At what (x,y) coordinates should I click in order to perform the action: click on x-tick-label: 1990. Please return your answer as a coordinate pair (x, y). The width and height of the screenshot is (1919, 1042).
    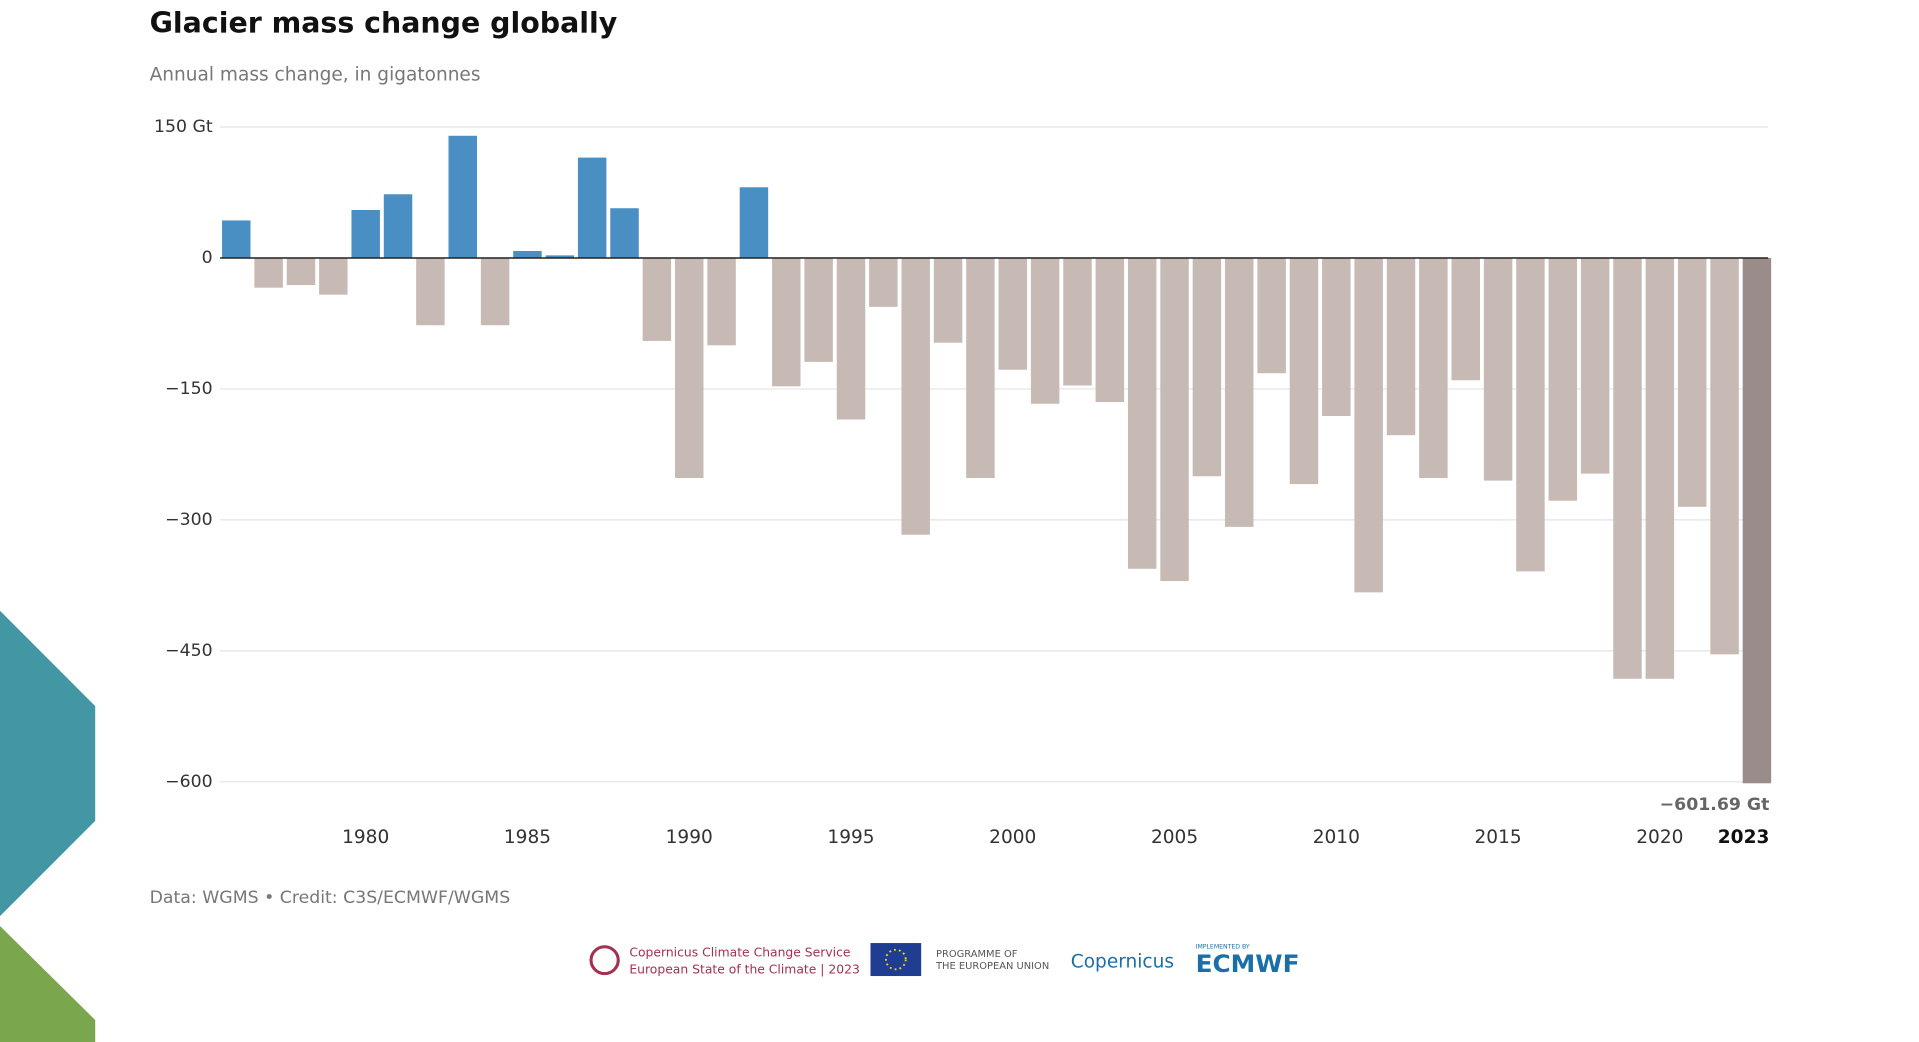
    Looking at the image, I should click on (689, 837).